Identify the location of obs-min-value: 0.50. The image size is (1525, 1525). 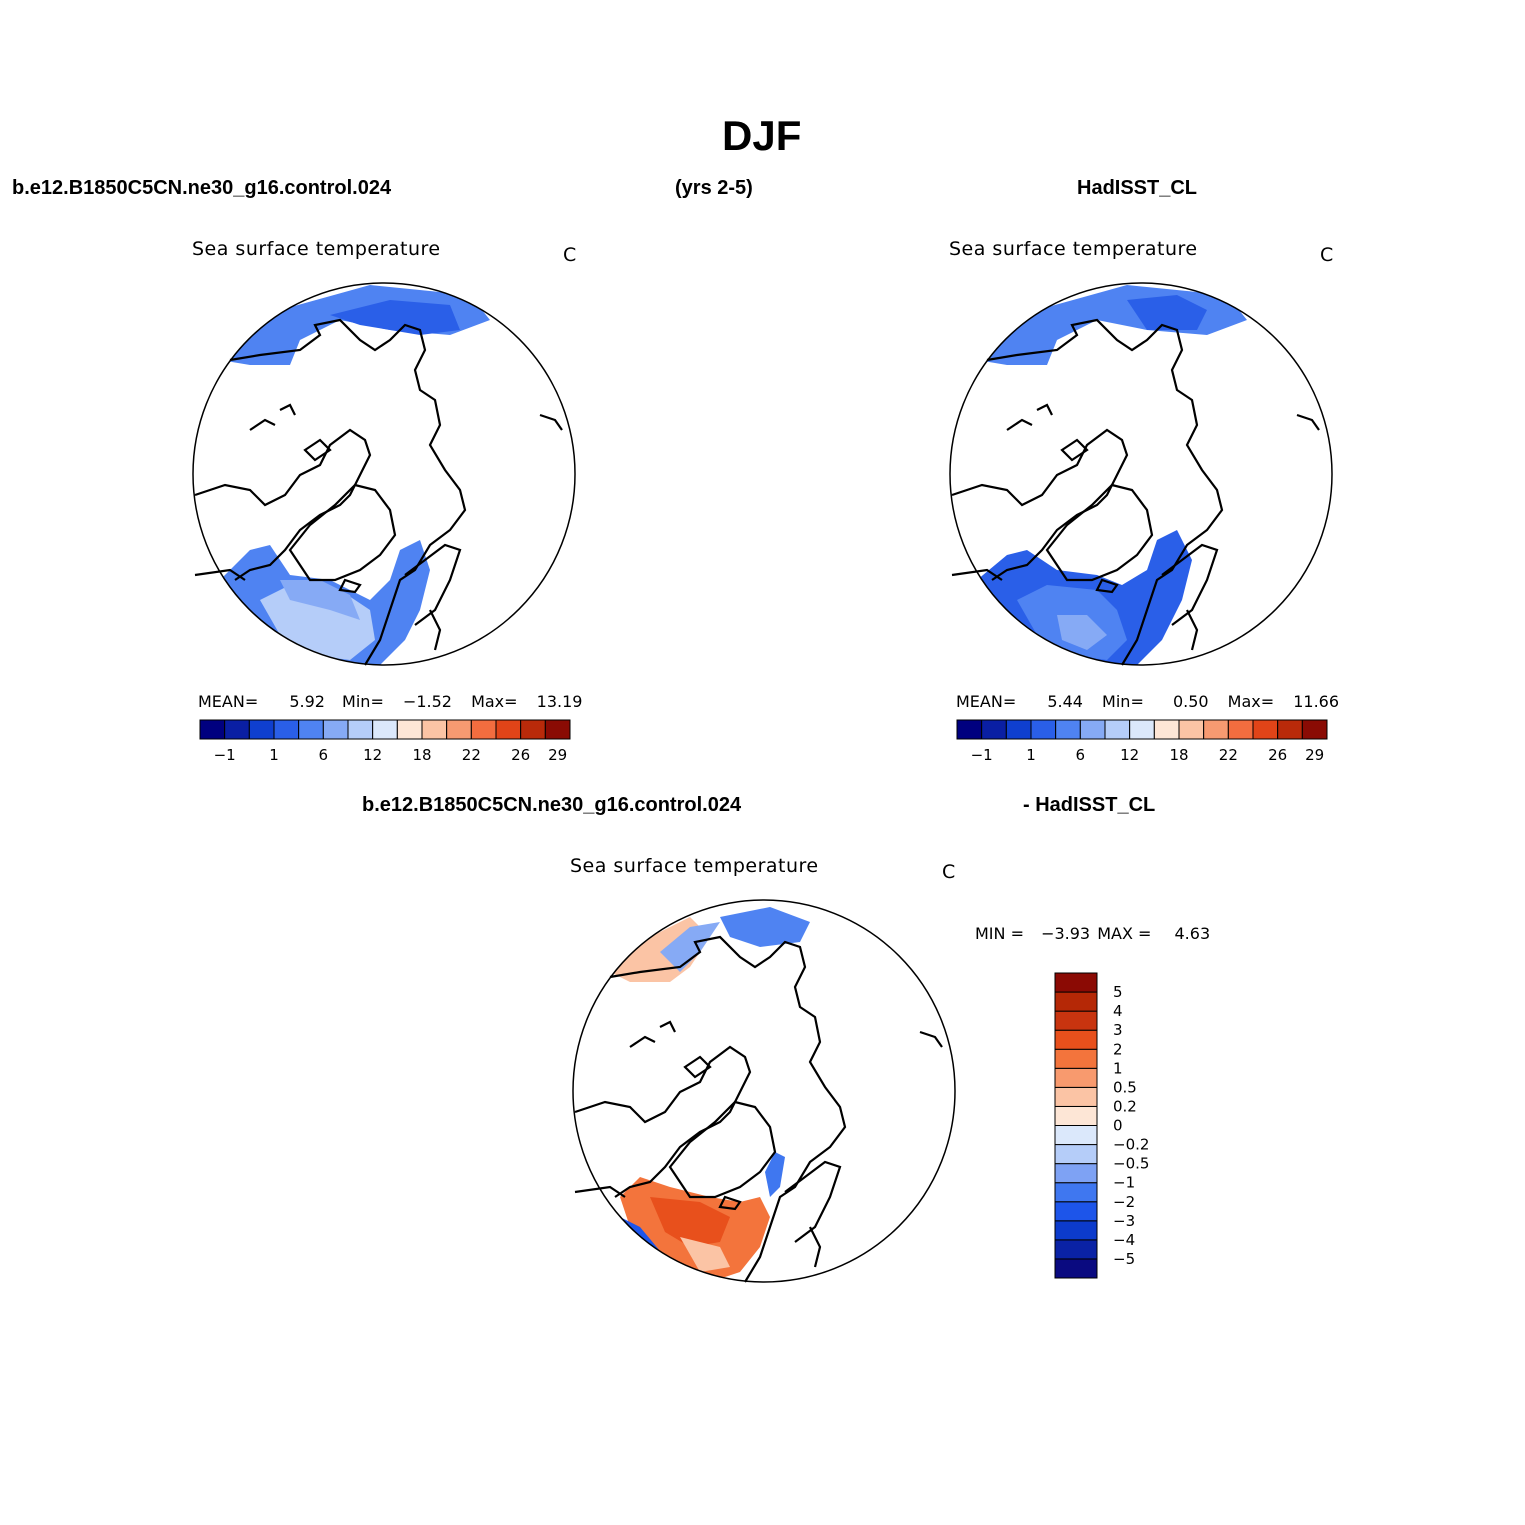
(1190, 701).